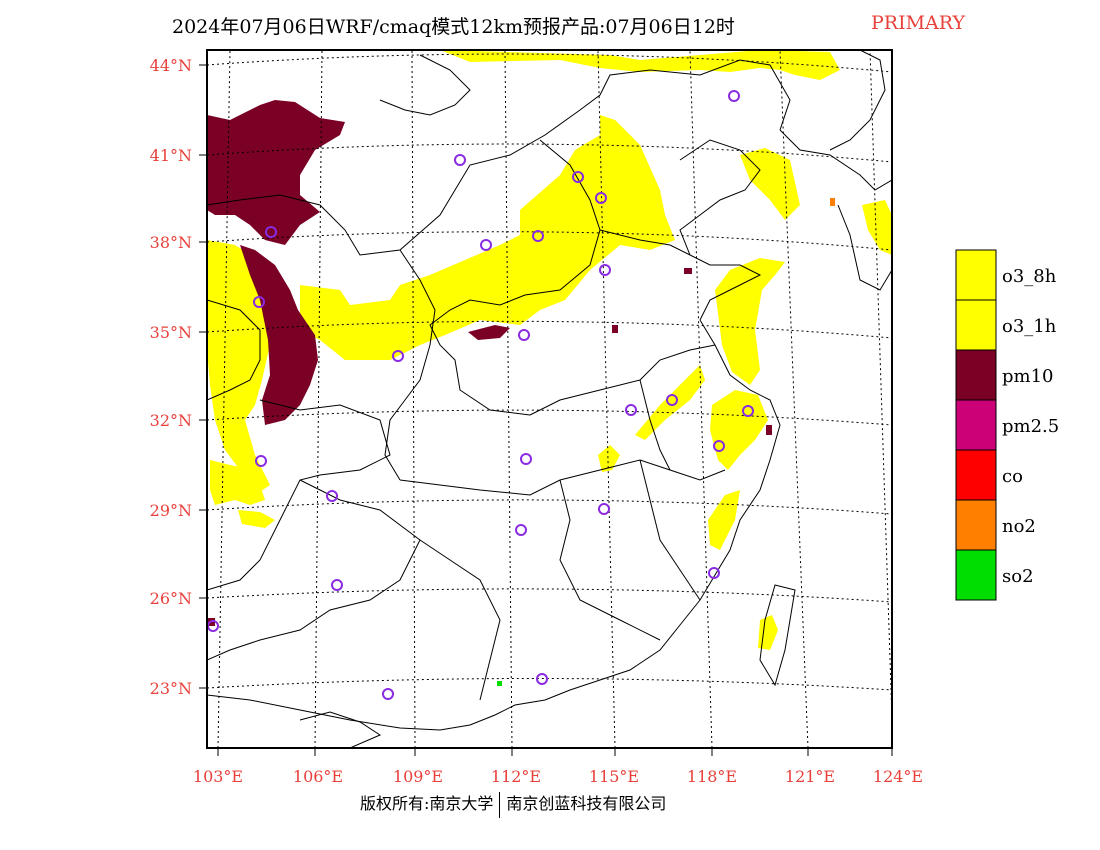 The height and width of the screenshot is (850, 1100). I want to click on lon-label: 103°E, so click(218, 776).